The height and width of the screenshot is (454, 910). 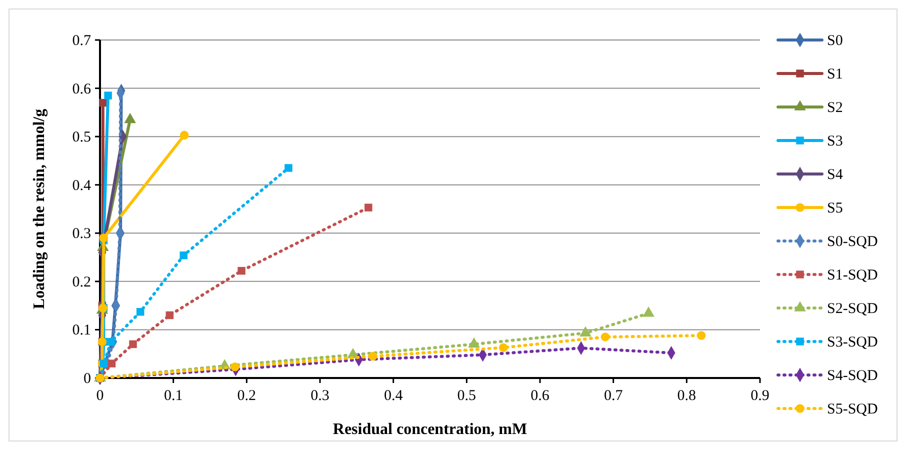 What do you see at coordinates (835, 41) in the screenshot?
I see `legend-label: S0` at bounding box center [835, 41].